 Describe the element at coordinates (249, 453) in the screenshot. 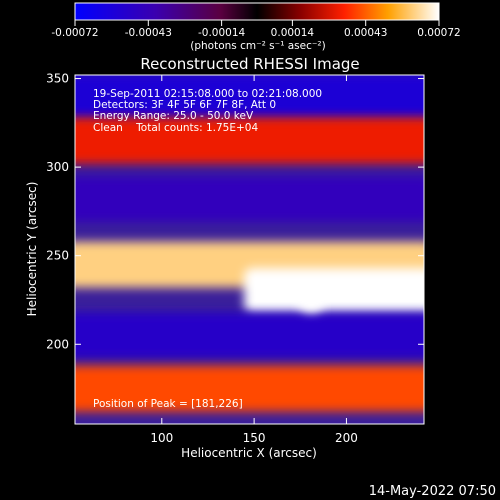

I see `x-axis-label: Heliocentric X (arcsec)` at that location.